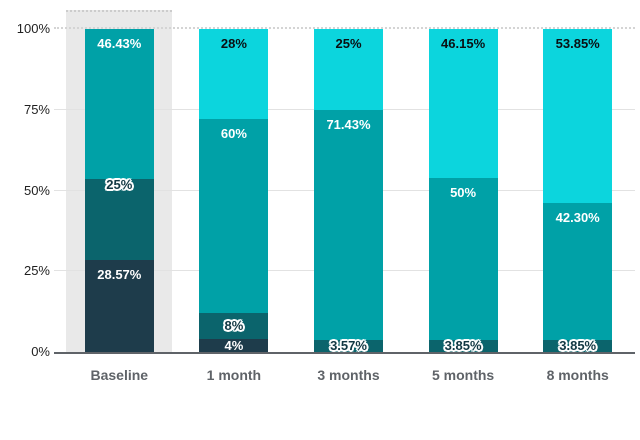 This screenshot has height=440, width=640. Describe the element at coordinates (234, 375) in the screenshot. I see `x-axis-category-label: 1 month` at that location.